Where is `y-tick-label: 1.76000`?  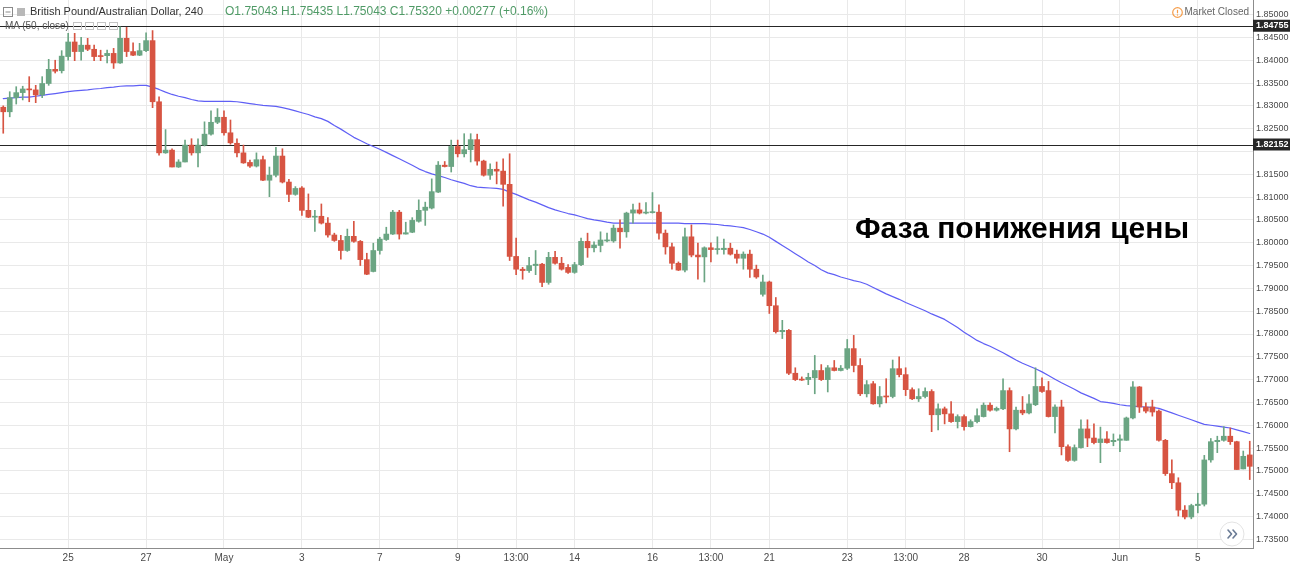 y-tick-label: 1.76000 is located at coordinates (1272, 424).